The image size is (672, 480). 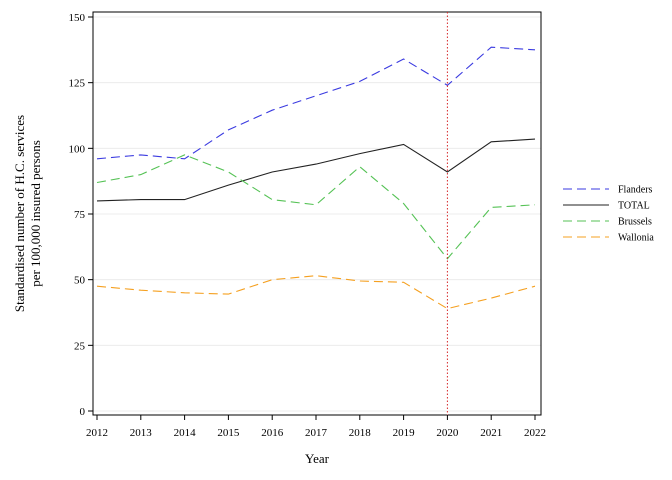 I want to click on y-tick-label: 125, so click(x=77, y=84).